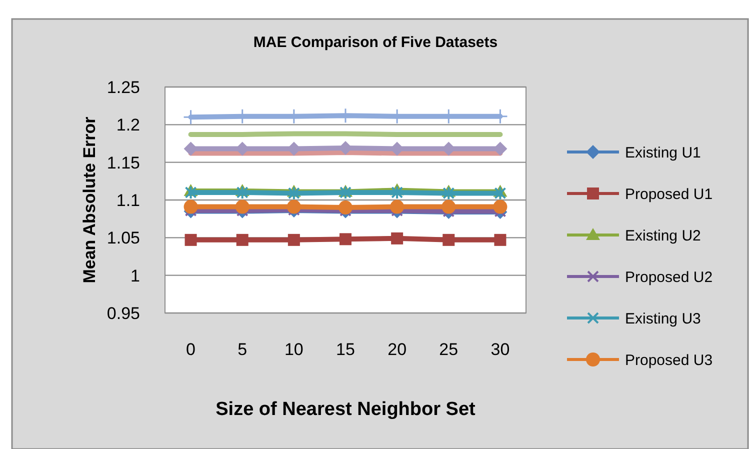 The height and width of the screenshot is (449, 749). Describe the element at coordinates (397, 349) in the screenshot. I see `x-tick-label: 20` at that location.